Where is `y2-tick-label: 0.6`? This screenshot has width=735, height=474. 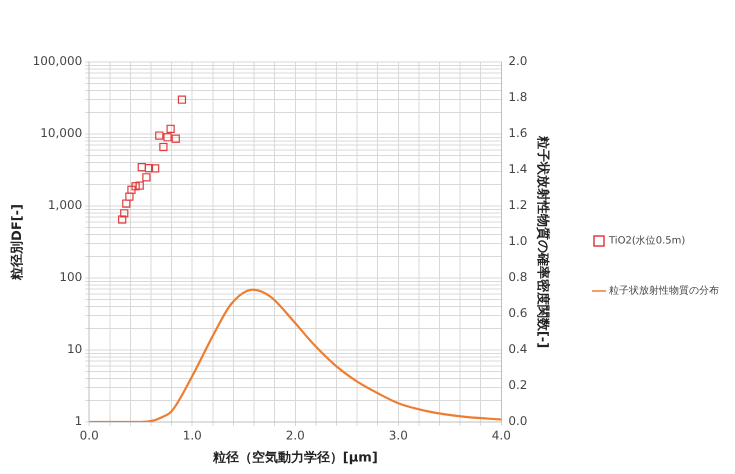
y2-tick-label: 0.6 is located at coordinates (518, 313).